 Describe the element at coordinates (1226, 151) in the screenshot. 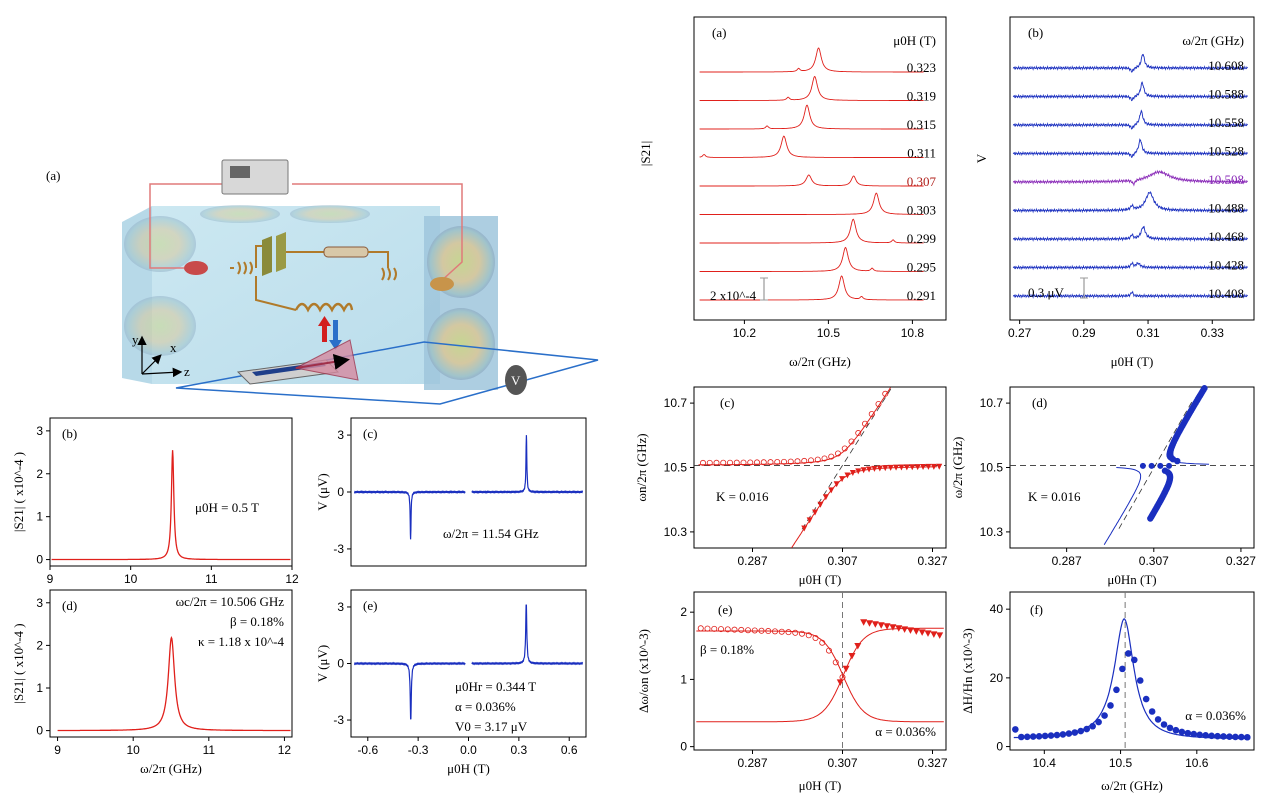

I see `frequency-trace-label: 10.528` at that location.